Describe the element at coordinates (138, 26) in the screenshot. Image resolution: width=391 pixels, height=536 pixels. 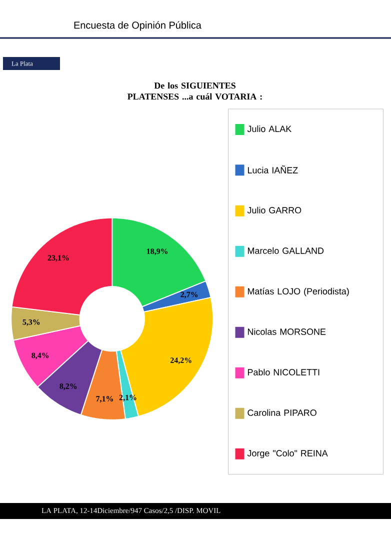
I see `text: Encuesta de Opinión Pública` at that location.